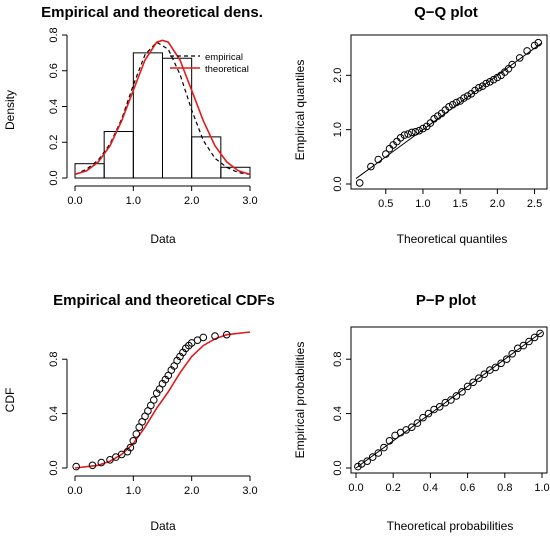 The height and width of the screenshot is (537, 550). What do you see at coordinates (355, 488) in the screenshot?
I see `pp-x-tick-label: 0.0` at bounding box center [355, 488].